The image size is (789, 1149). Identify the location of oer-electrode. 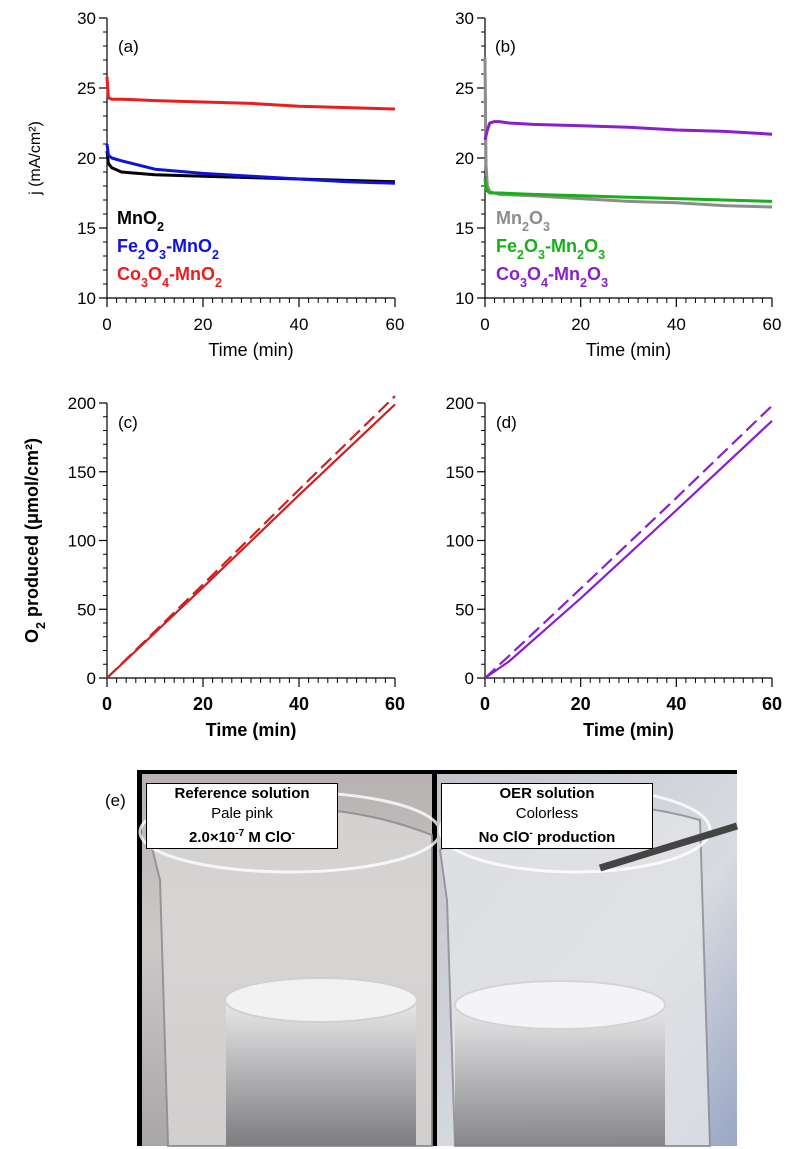
(668, 847).